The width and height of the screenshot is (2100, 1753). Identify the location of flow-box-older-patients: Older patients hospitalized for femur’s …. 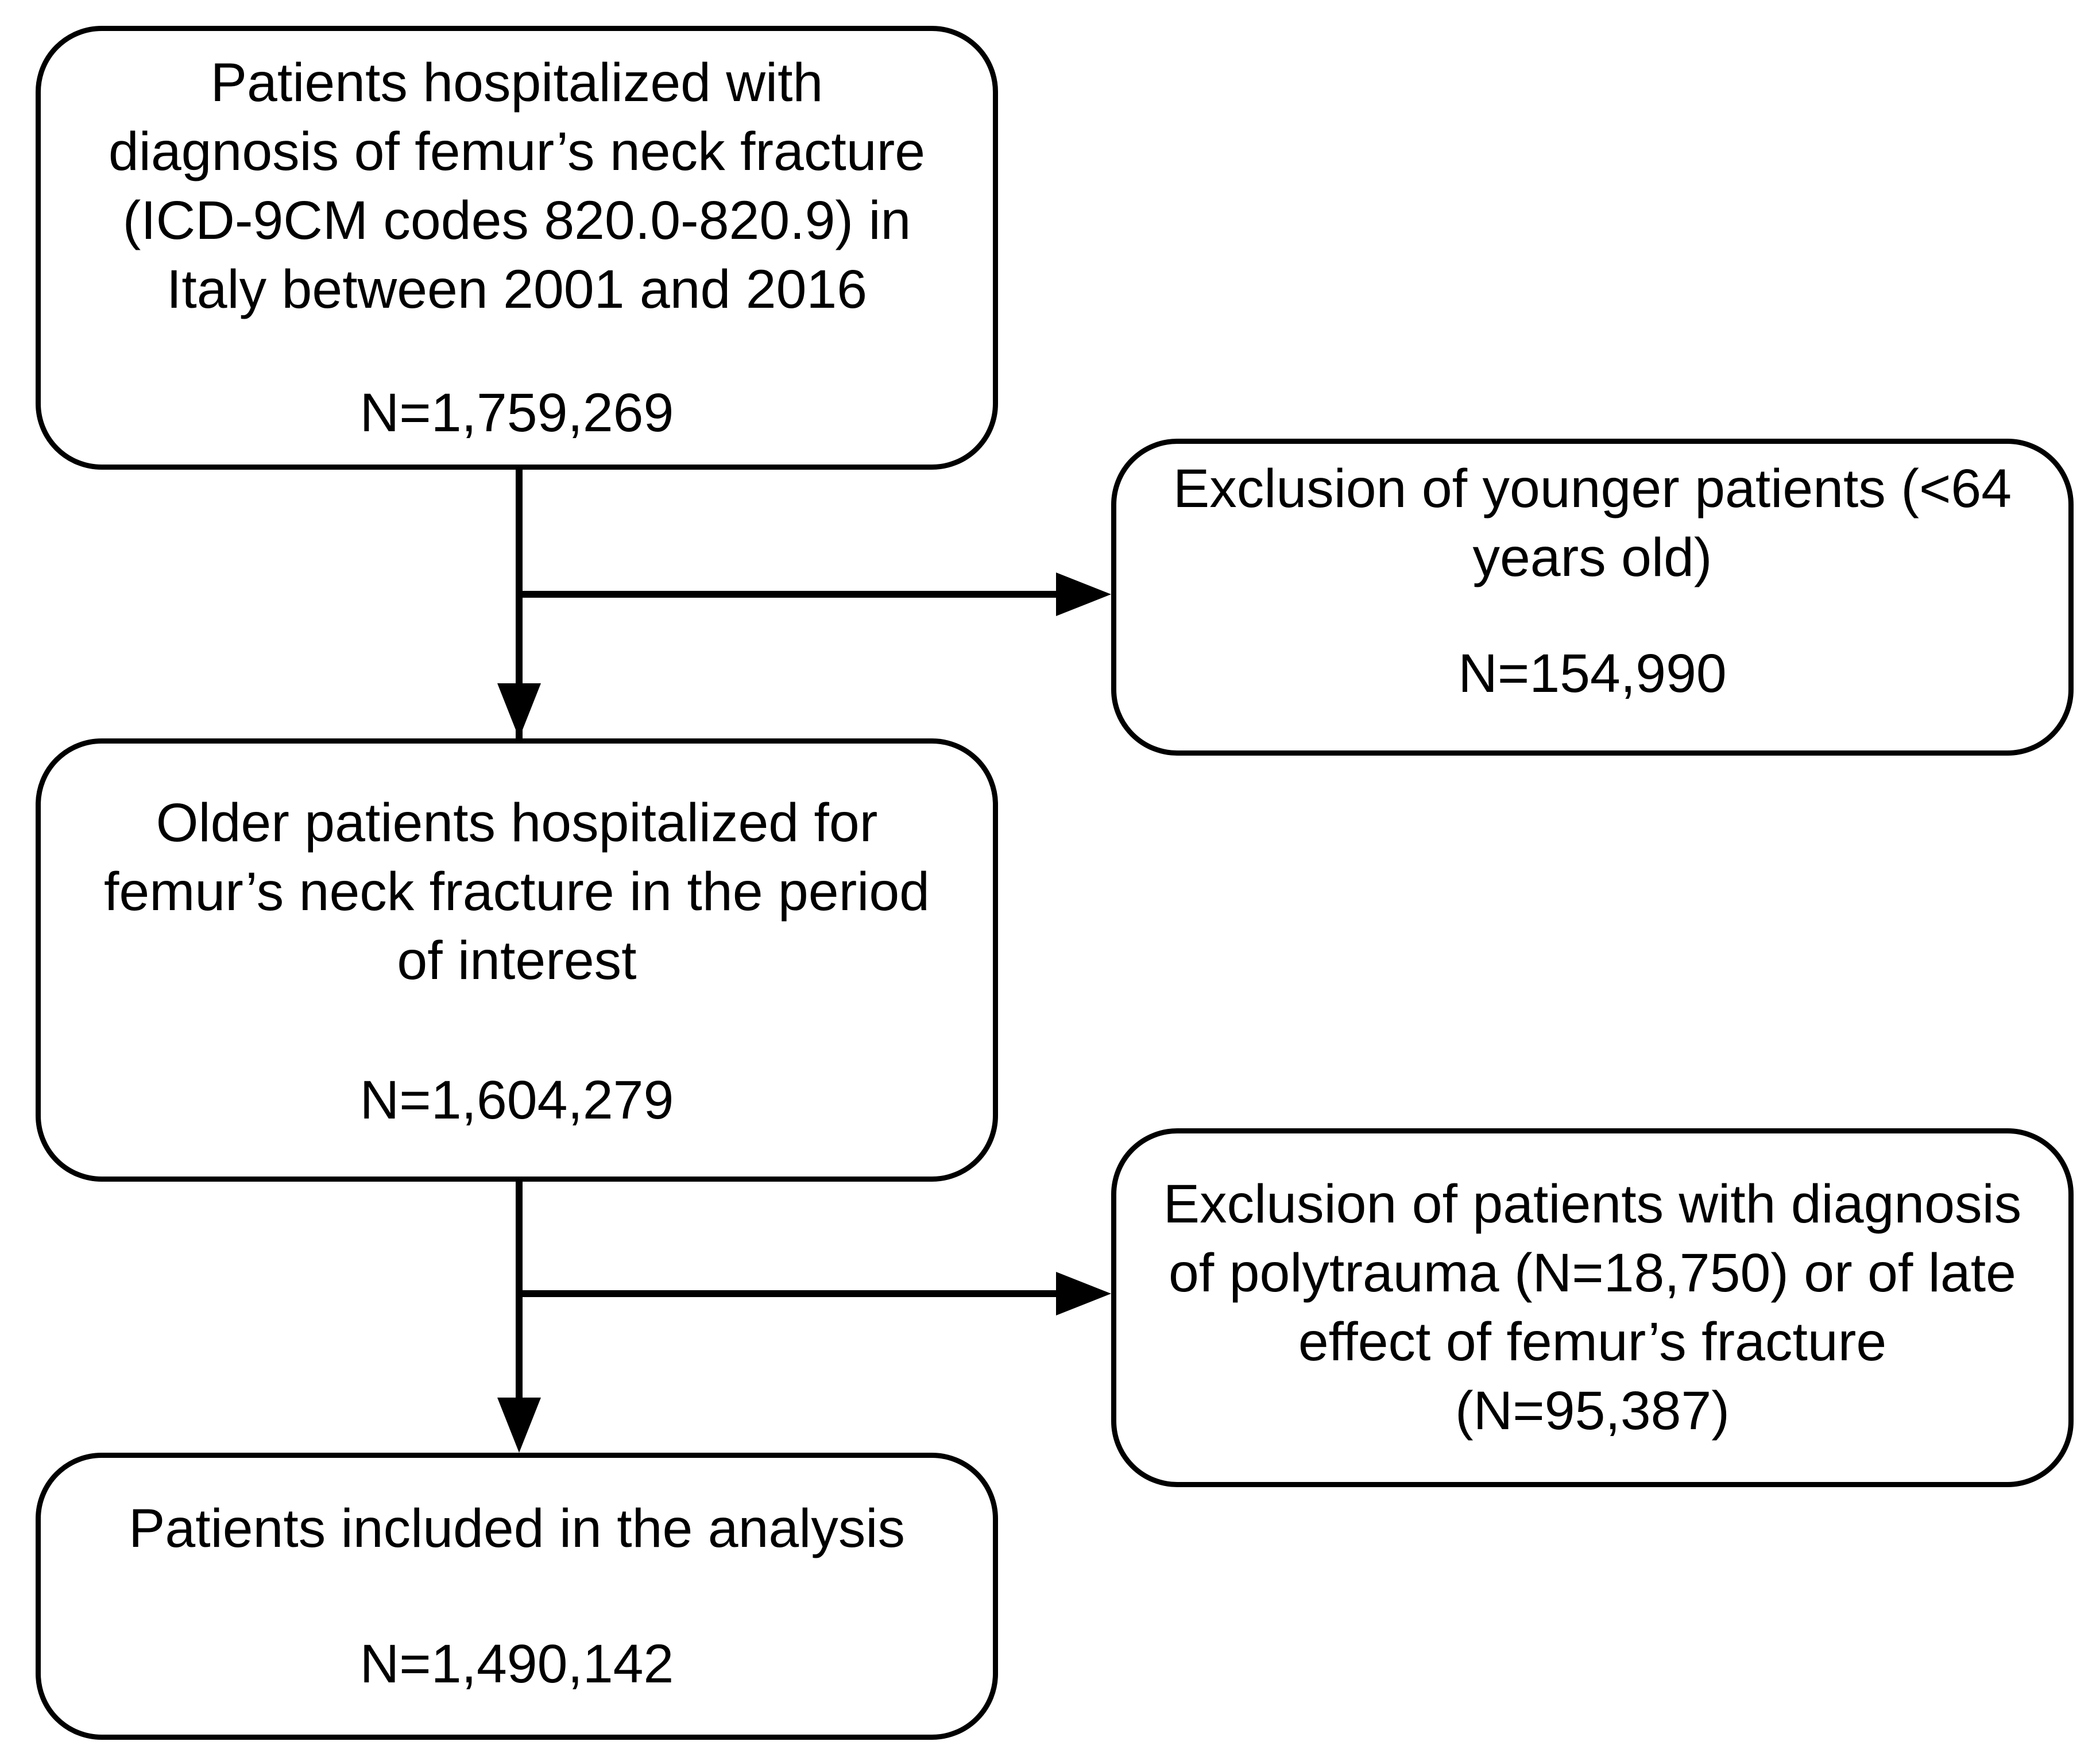
(517, 960).